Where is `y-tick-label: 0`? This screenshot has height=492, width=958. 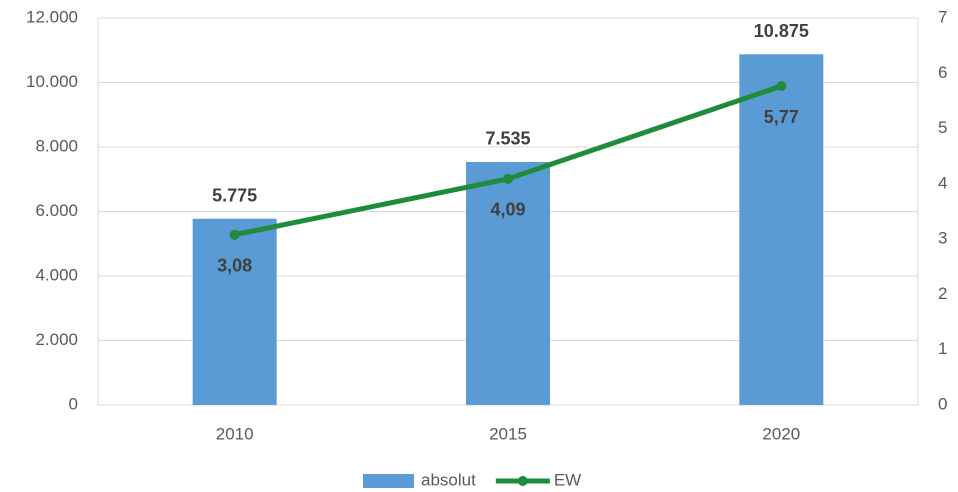
y-tick-label: 0 is located at coordinates (73, 403).